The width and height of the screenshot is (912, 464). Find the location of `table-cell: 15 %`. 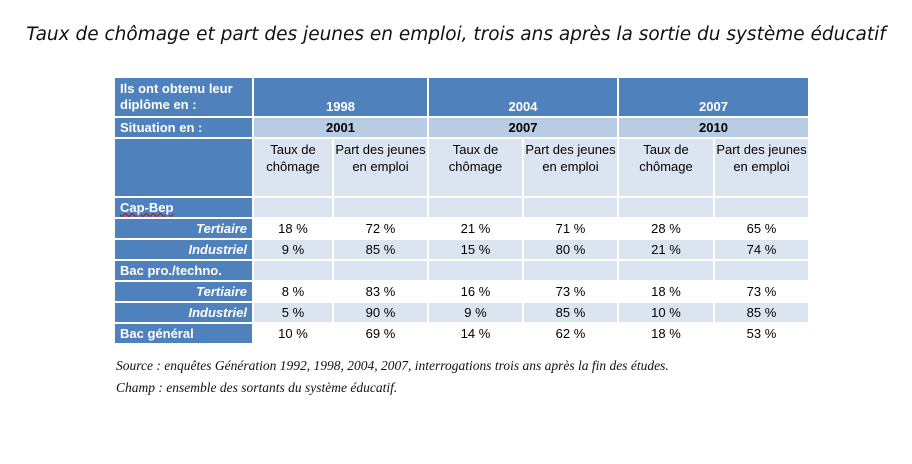

table-cell: 15 % is located at coordinates (475, 249).